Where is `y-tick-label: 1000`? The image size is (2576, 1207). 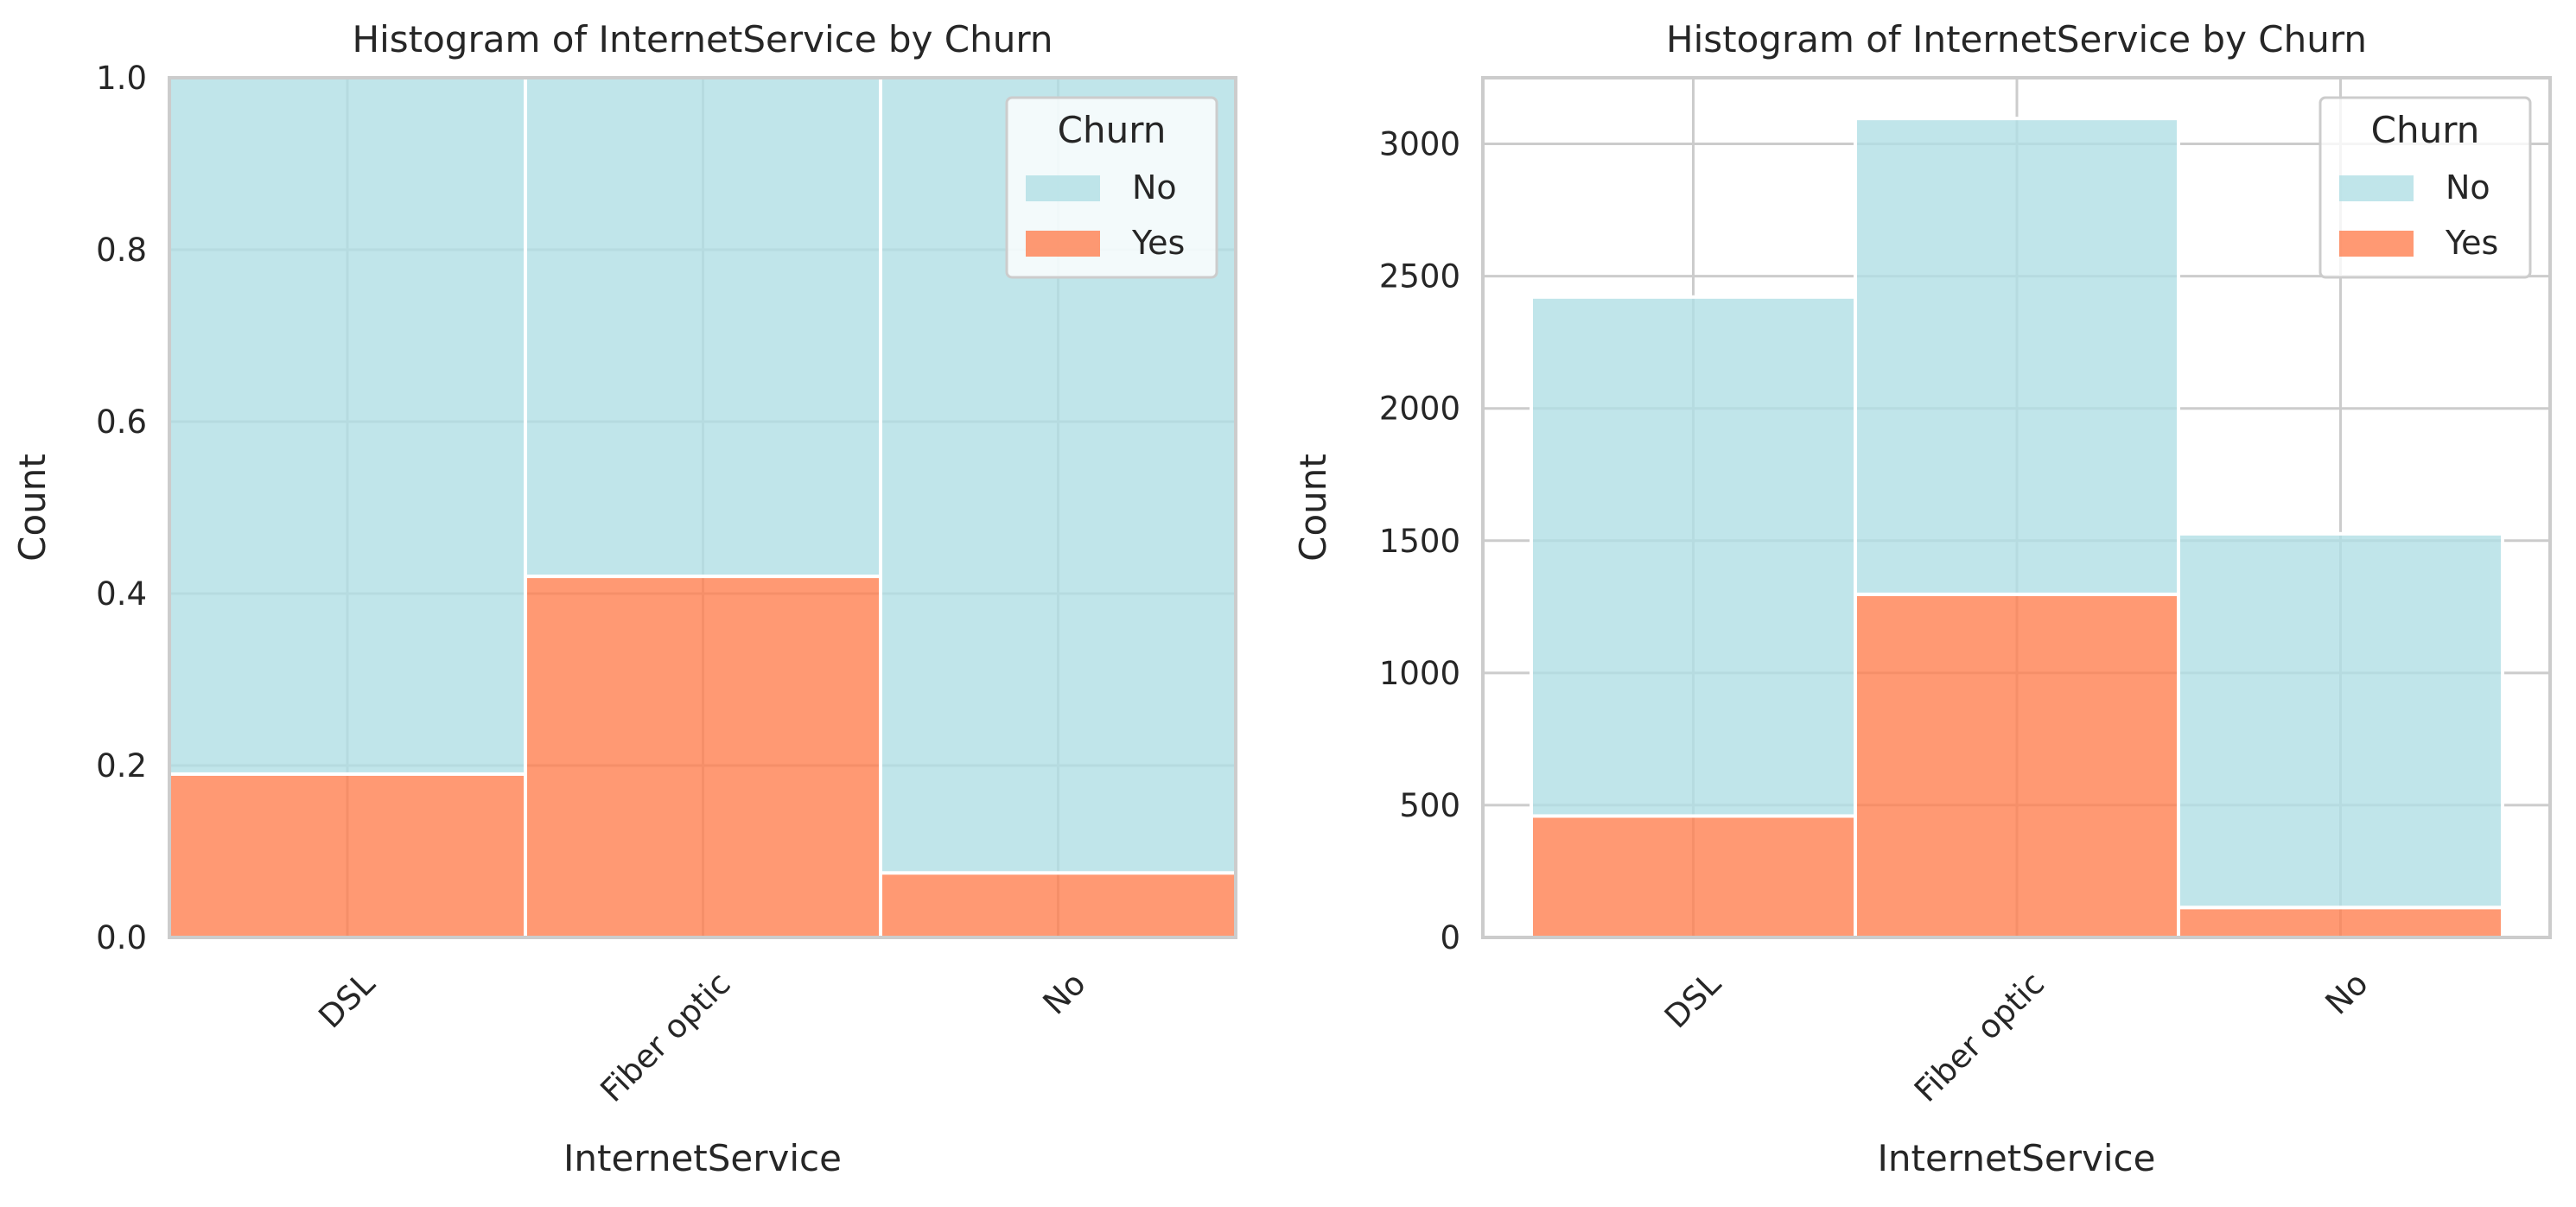
y-tick-label: 1000 is located at coordinates (1420, 673).